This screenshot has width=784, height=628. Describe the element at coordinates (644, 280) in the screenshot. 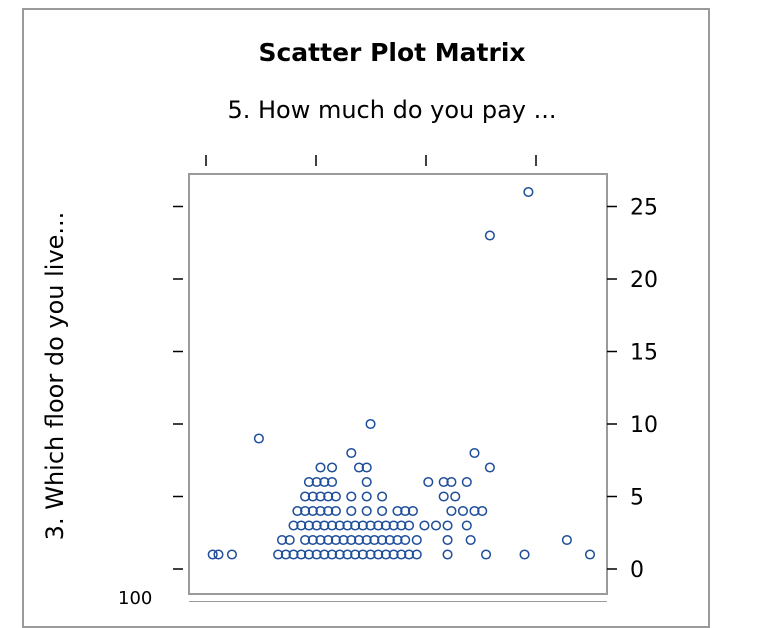

I see `y-tick-label: 20` at that location.